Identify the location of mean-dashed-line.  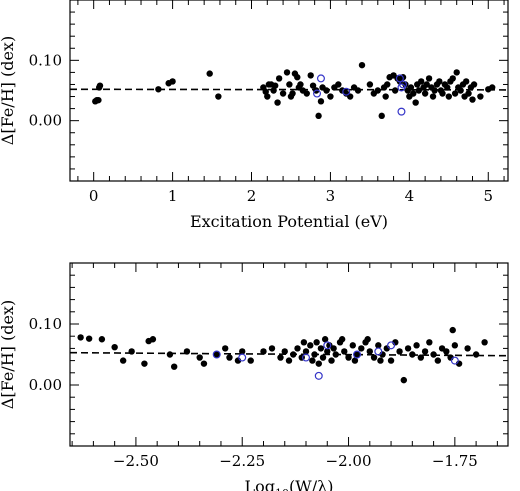
(289, 354).